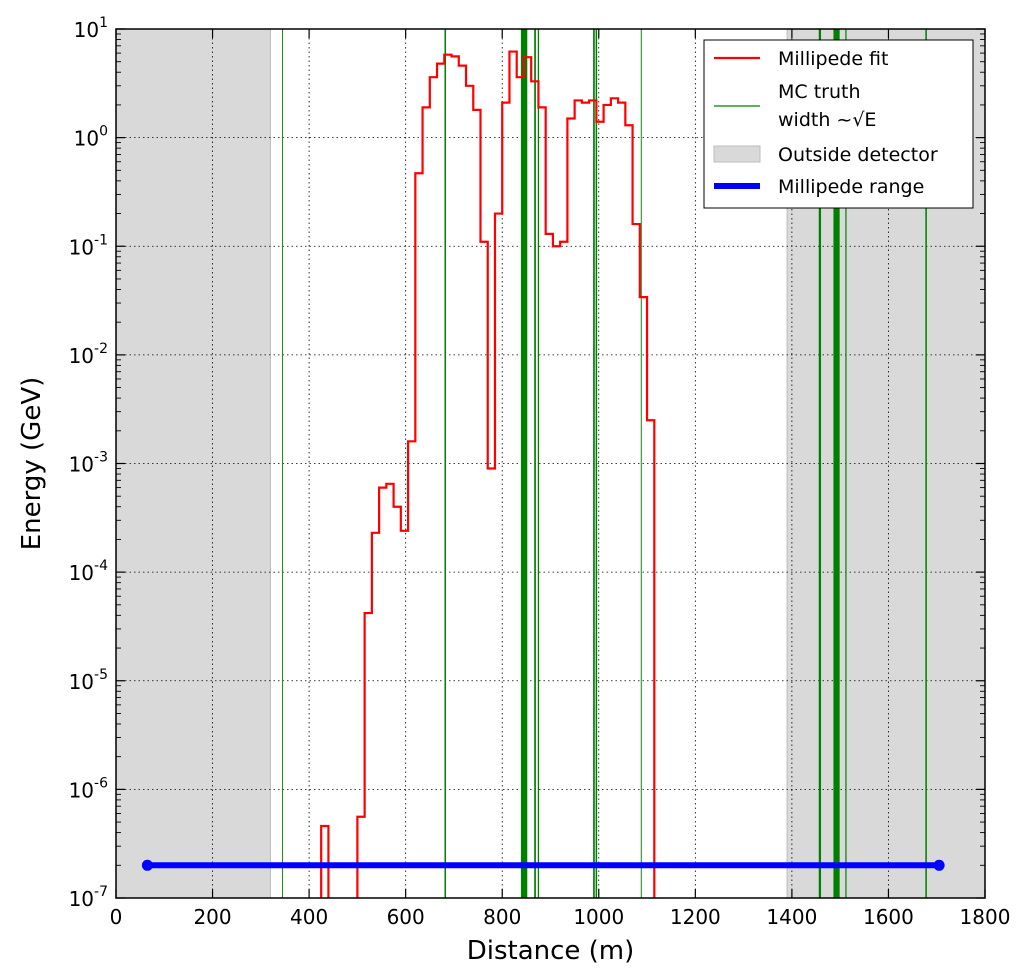 This screenshot has height=976, width=1023. I want to click on y-tick-label: 10⁻⁶, so click(89, 788).